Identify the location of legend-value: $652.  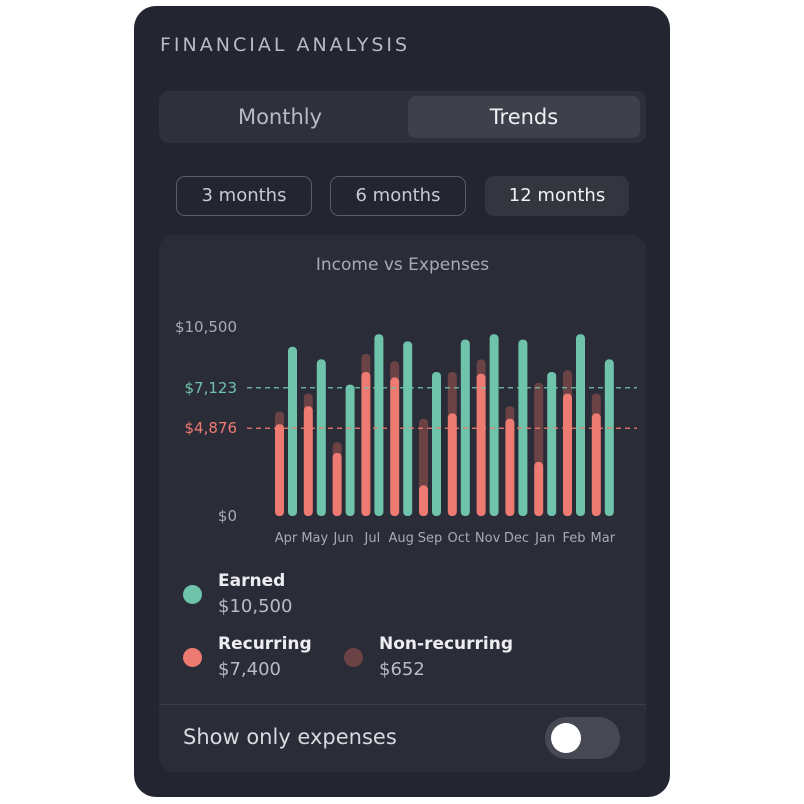
(402, 669).